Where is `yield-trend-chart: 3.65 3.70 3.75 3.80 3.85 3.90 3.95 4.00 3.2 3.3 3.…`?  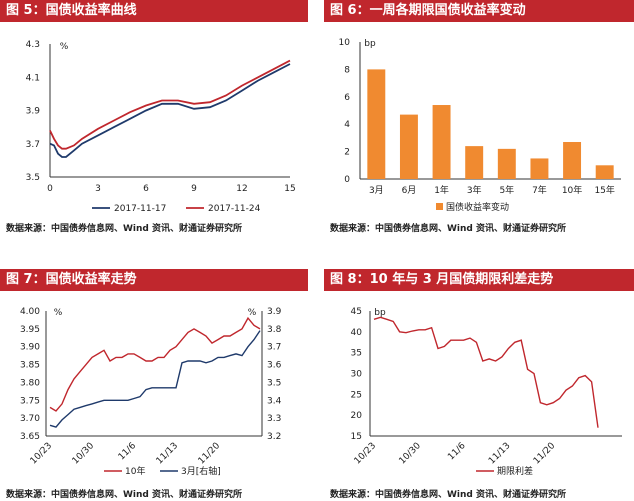 yield-trend-chart: 3.65 3.70 3.75 3.80 3.85 3.90 3.95 4.00 3.2 3.3 3.… is located at coordinates (151, 392).